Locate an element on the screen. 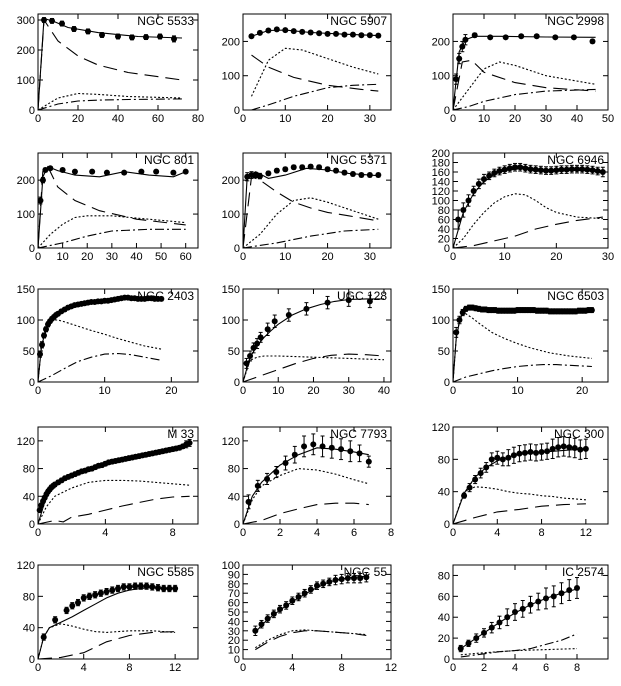 Image resolution: width=621 pixels, height=686 pixels. y-tick-label: 20 is located at coordinates (444, 639).